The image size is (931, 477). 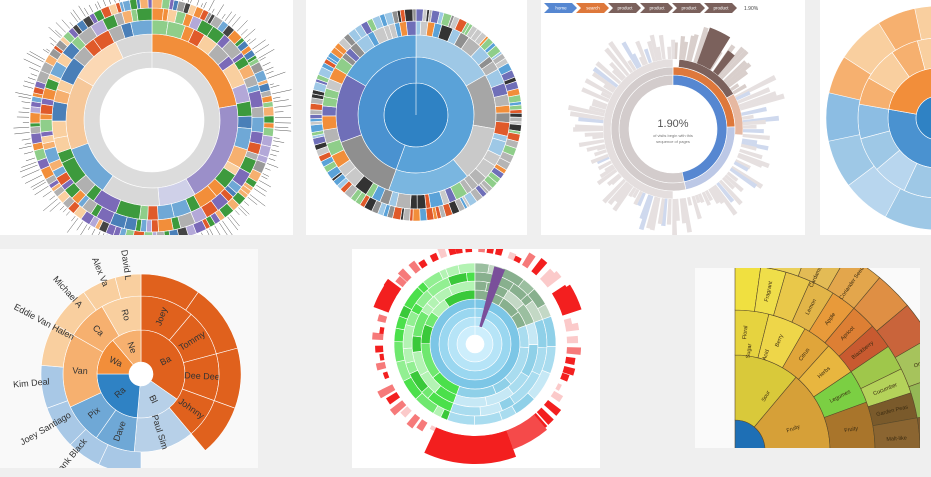 I want to click on sunburst-highlight-wedge, so click(x=492, y=297).